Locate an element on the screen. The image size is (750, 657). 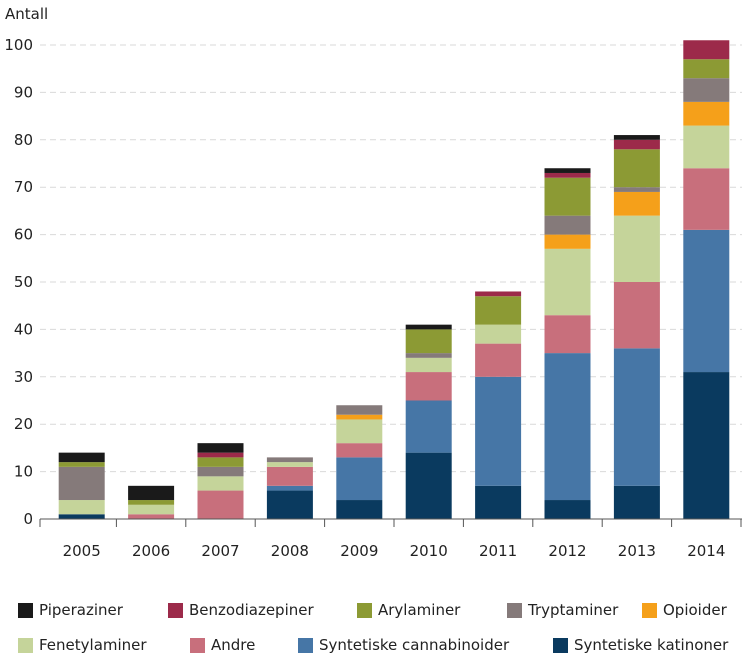
legend-label: Opioider is located at coordinates (695, 610).